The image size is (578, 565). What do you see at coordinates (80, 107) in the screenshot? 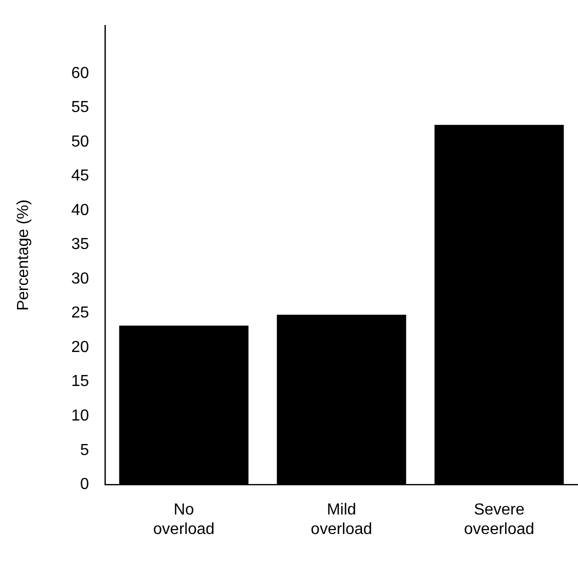
I see `y-tick-label: 55` at bounding box center [80, 107].